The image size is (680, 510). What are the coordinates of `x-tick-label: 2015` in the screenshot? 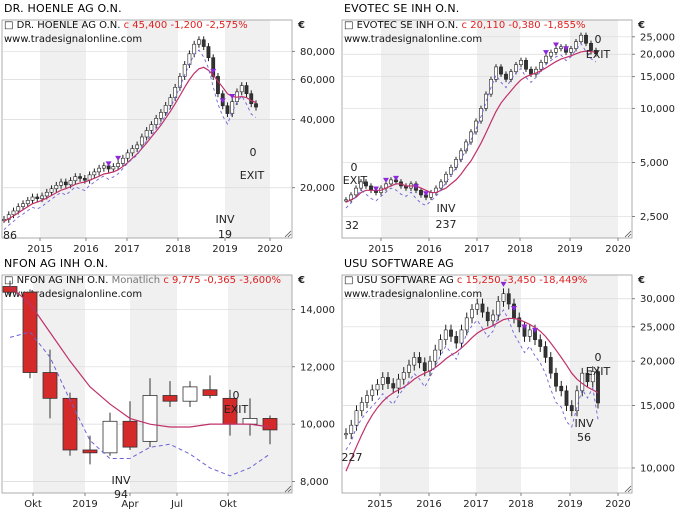 It's located at (380, 249).